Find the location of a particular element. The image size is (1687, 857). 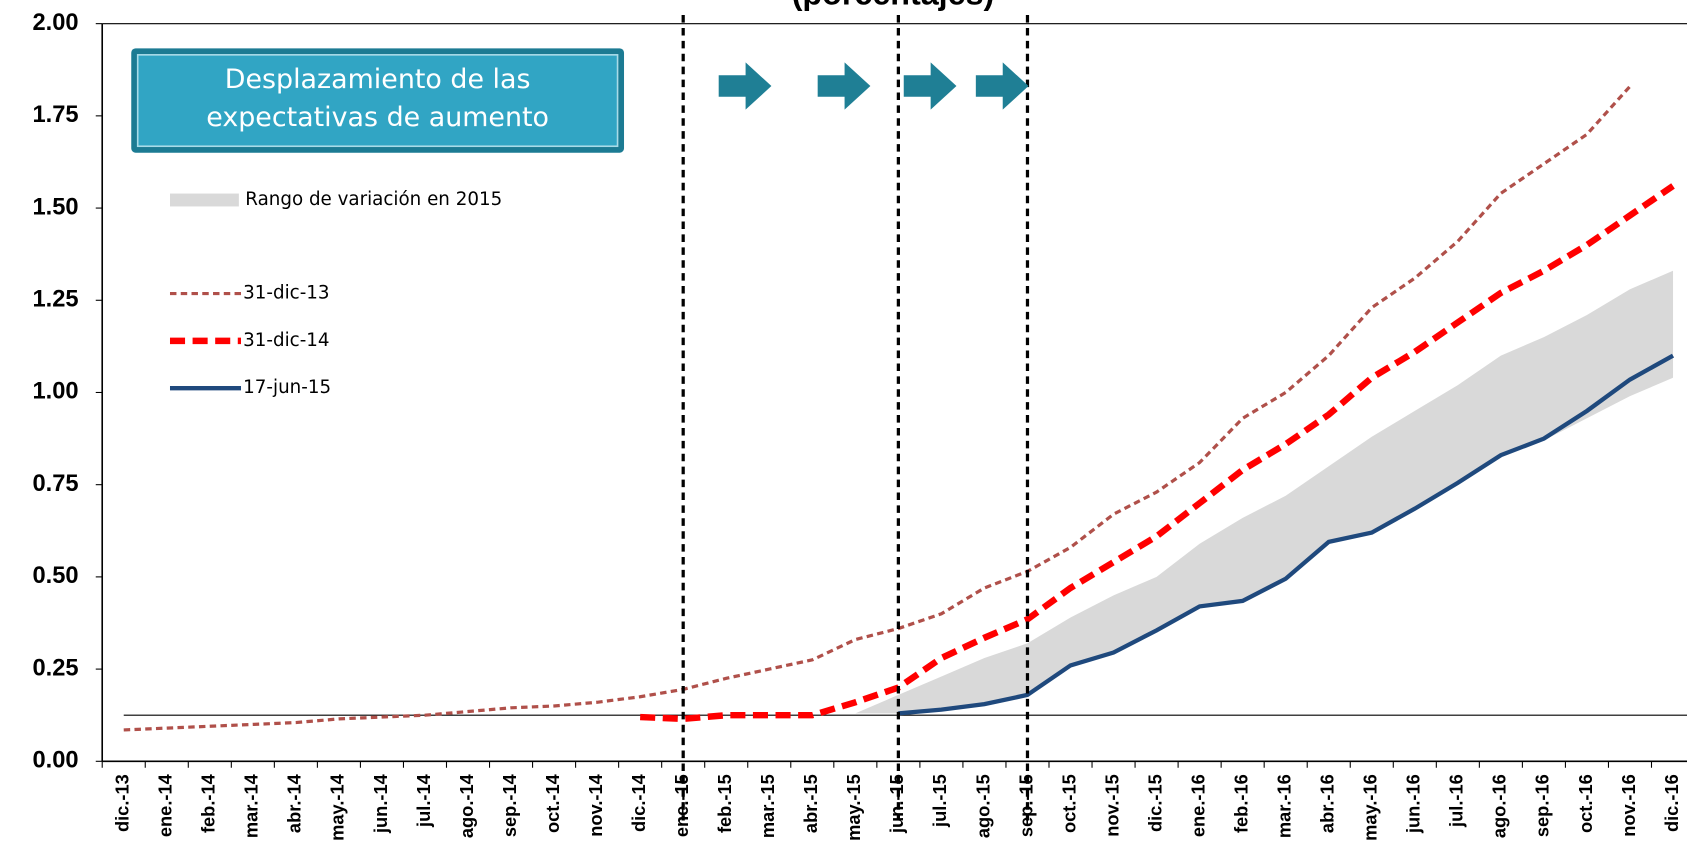

x-tick-label: abr.-15 is located at coordinates (810, 803).